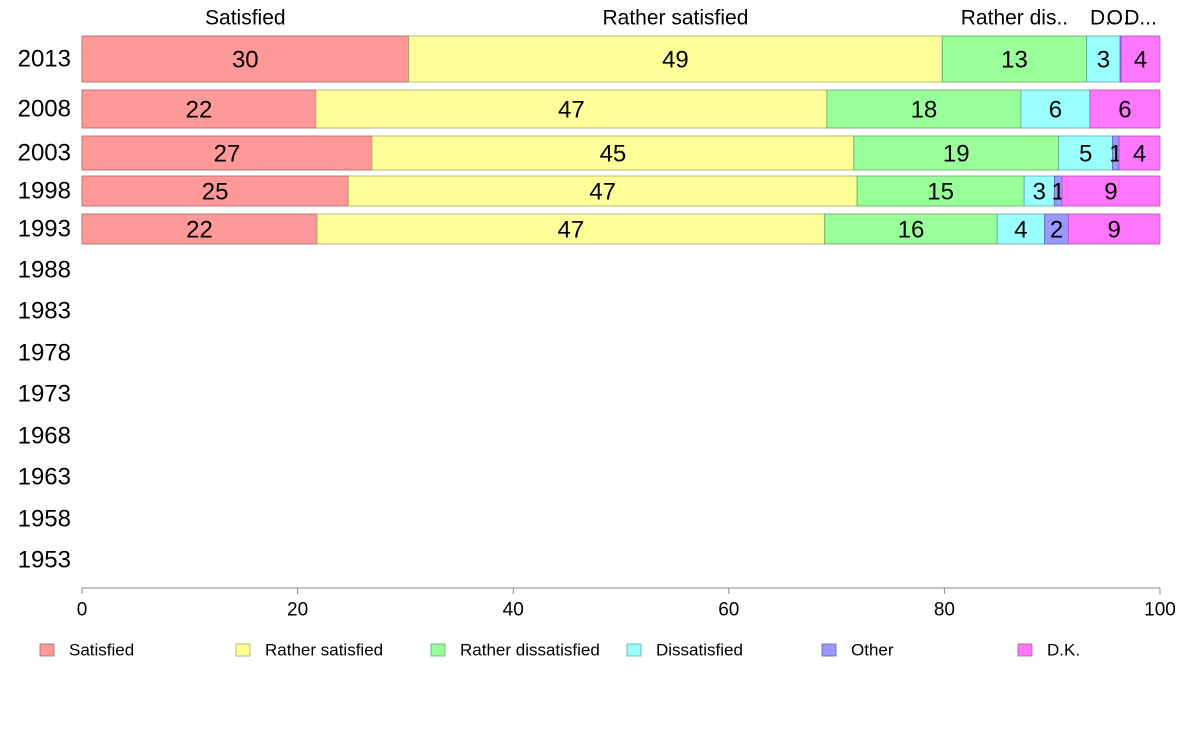 This screenshot has width=1188, height=736. I want to click on legend-label-4: Other, so click(872, 650).